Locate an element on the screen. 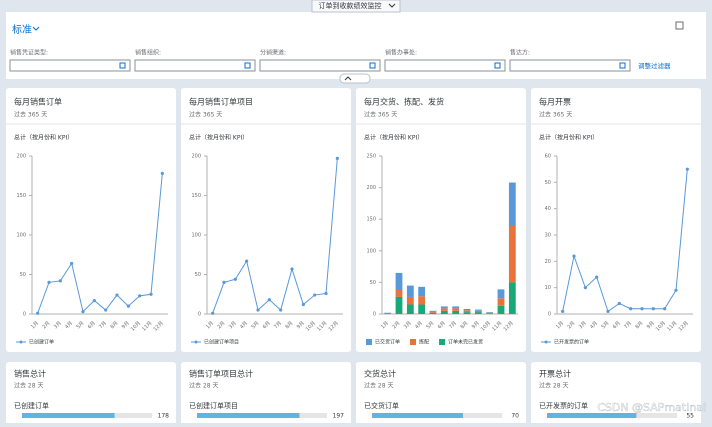  kpi-label: 已创建订单项目 is located at coordinates (213, 405).